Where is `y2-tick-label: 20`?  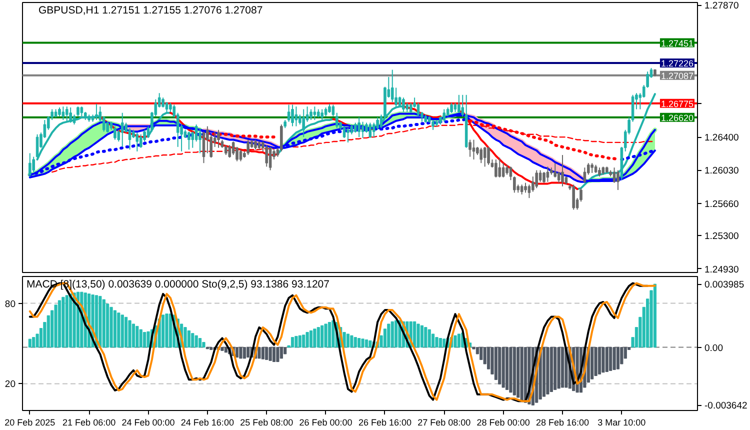
y2-tick-label: 20 is located at coordinates (10, 384).